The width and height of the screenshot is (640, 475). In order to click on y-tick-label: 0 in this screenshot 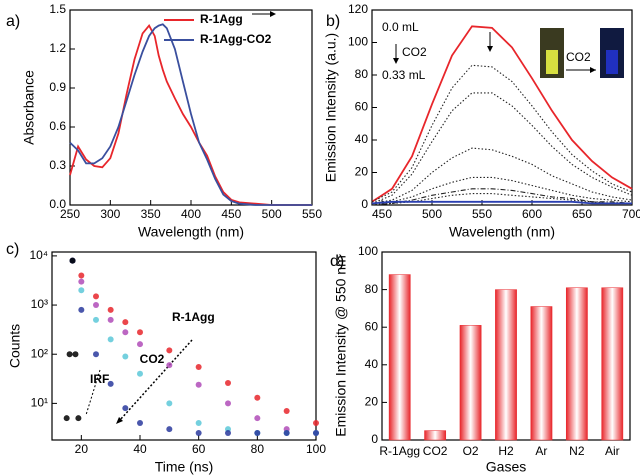, I will do `click(364, 204)`.